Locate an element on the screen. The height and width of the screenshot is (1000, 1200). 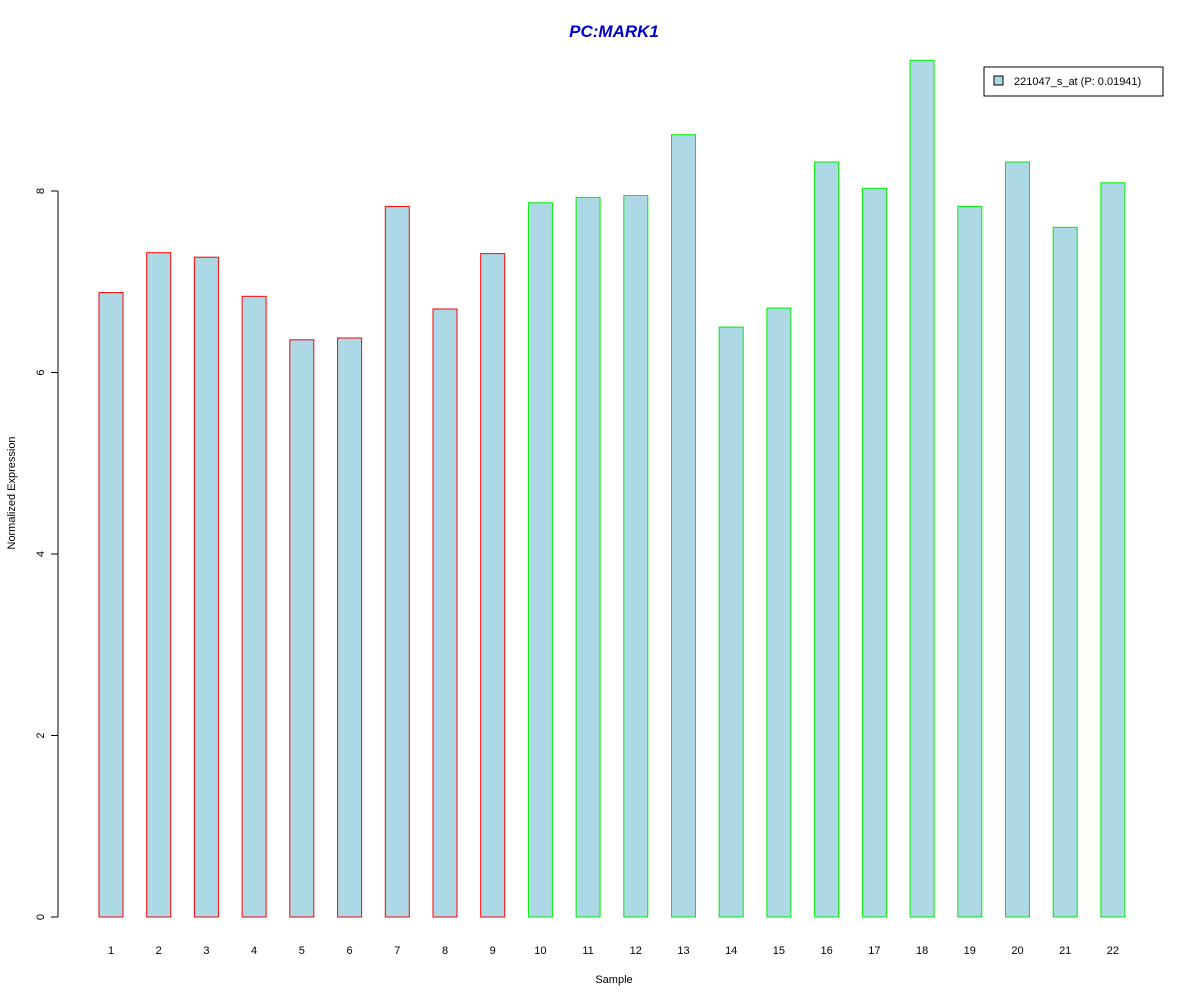
x-tick-label: 15 is located at coordinates (779, 951).